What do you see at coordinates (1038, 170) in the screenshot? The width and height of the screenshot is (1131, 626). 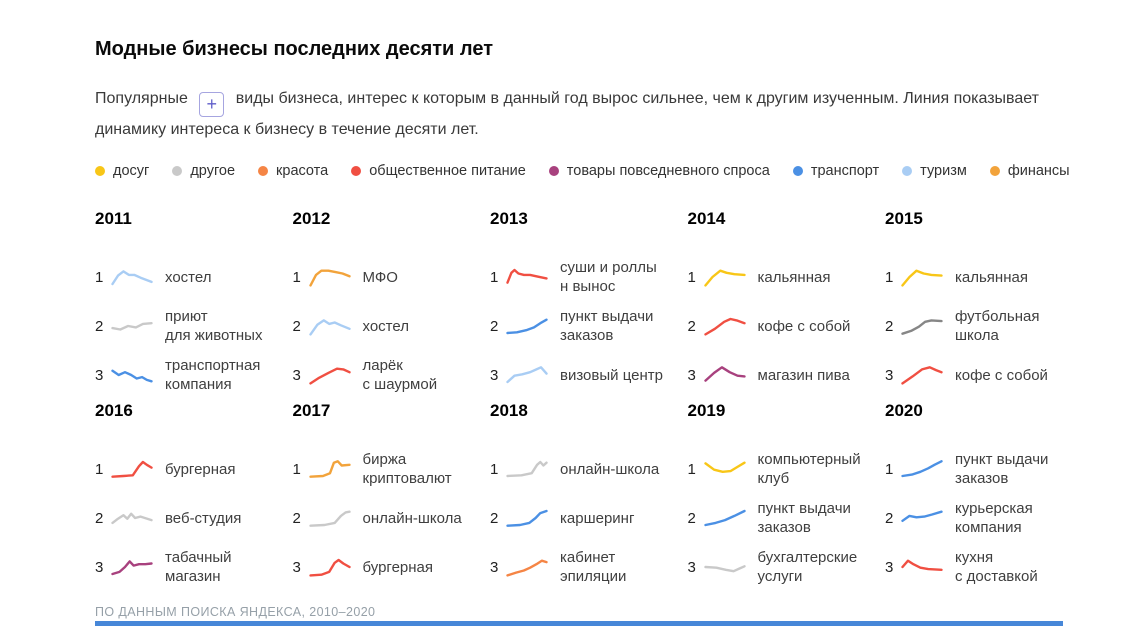 I see `legend-label: финансы` at bounding box center [1038, 170].